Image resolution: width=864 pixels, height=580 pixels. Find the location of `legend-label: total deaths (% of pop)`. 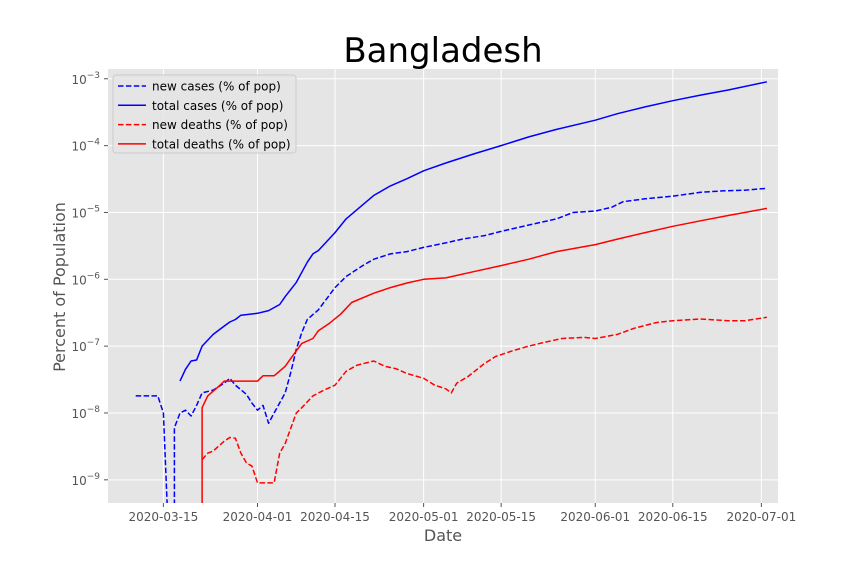

legend-label: total deaths (% of pop) is located at coordinates (221, 144).